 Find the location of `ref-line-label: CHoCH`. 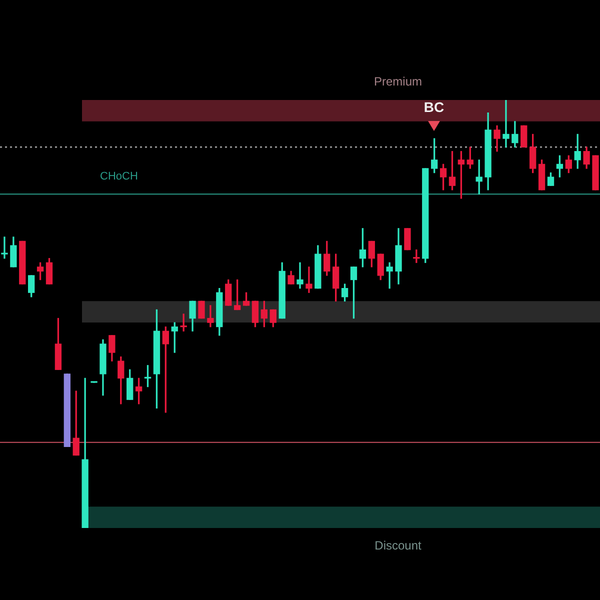

ref-line-label: CHoCH is located at coordinates (119, 176).